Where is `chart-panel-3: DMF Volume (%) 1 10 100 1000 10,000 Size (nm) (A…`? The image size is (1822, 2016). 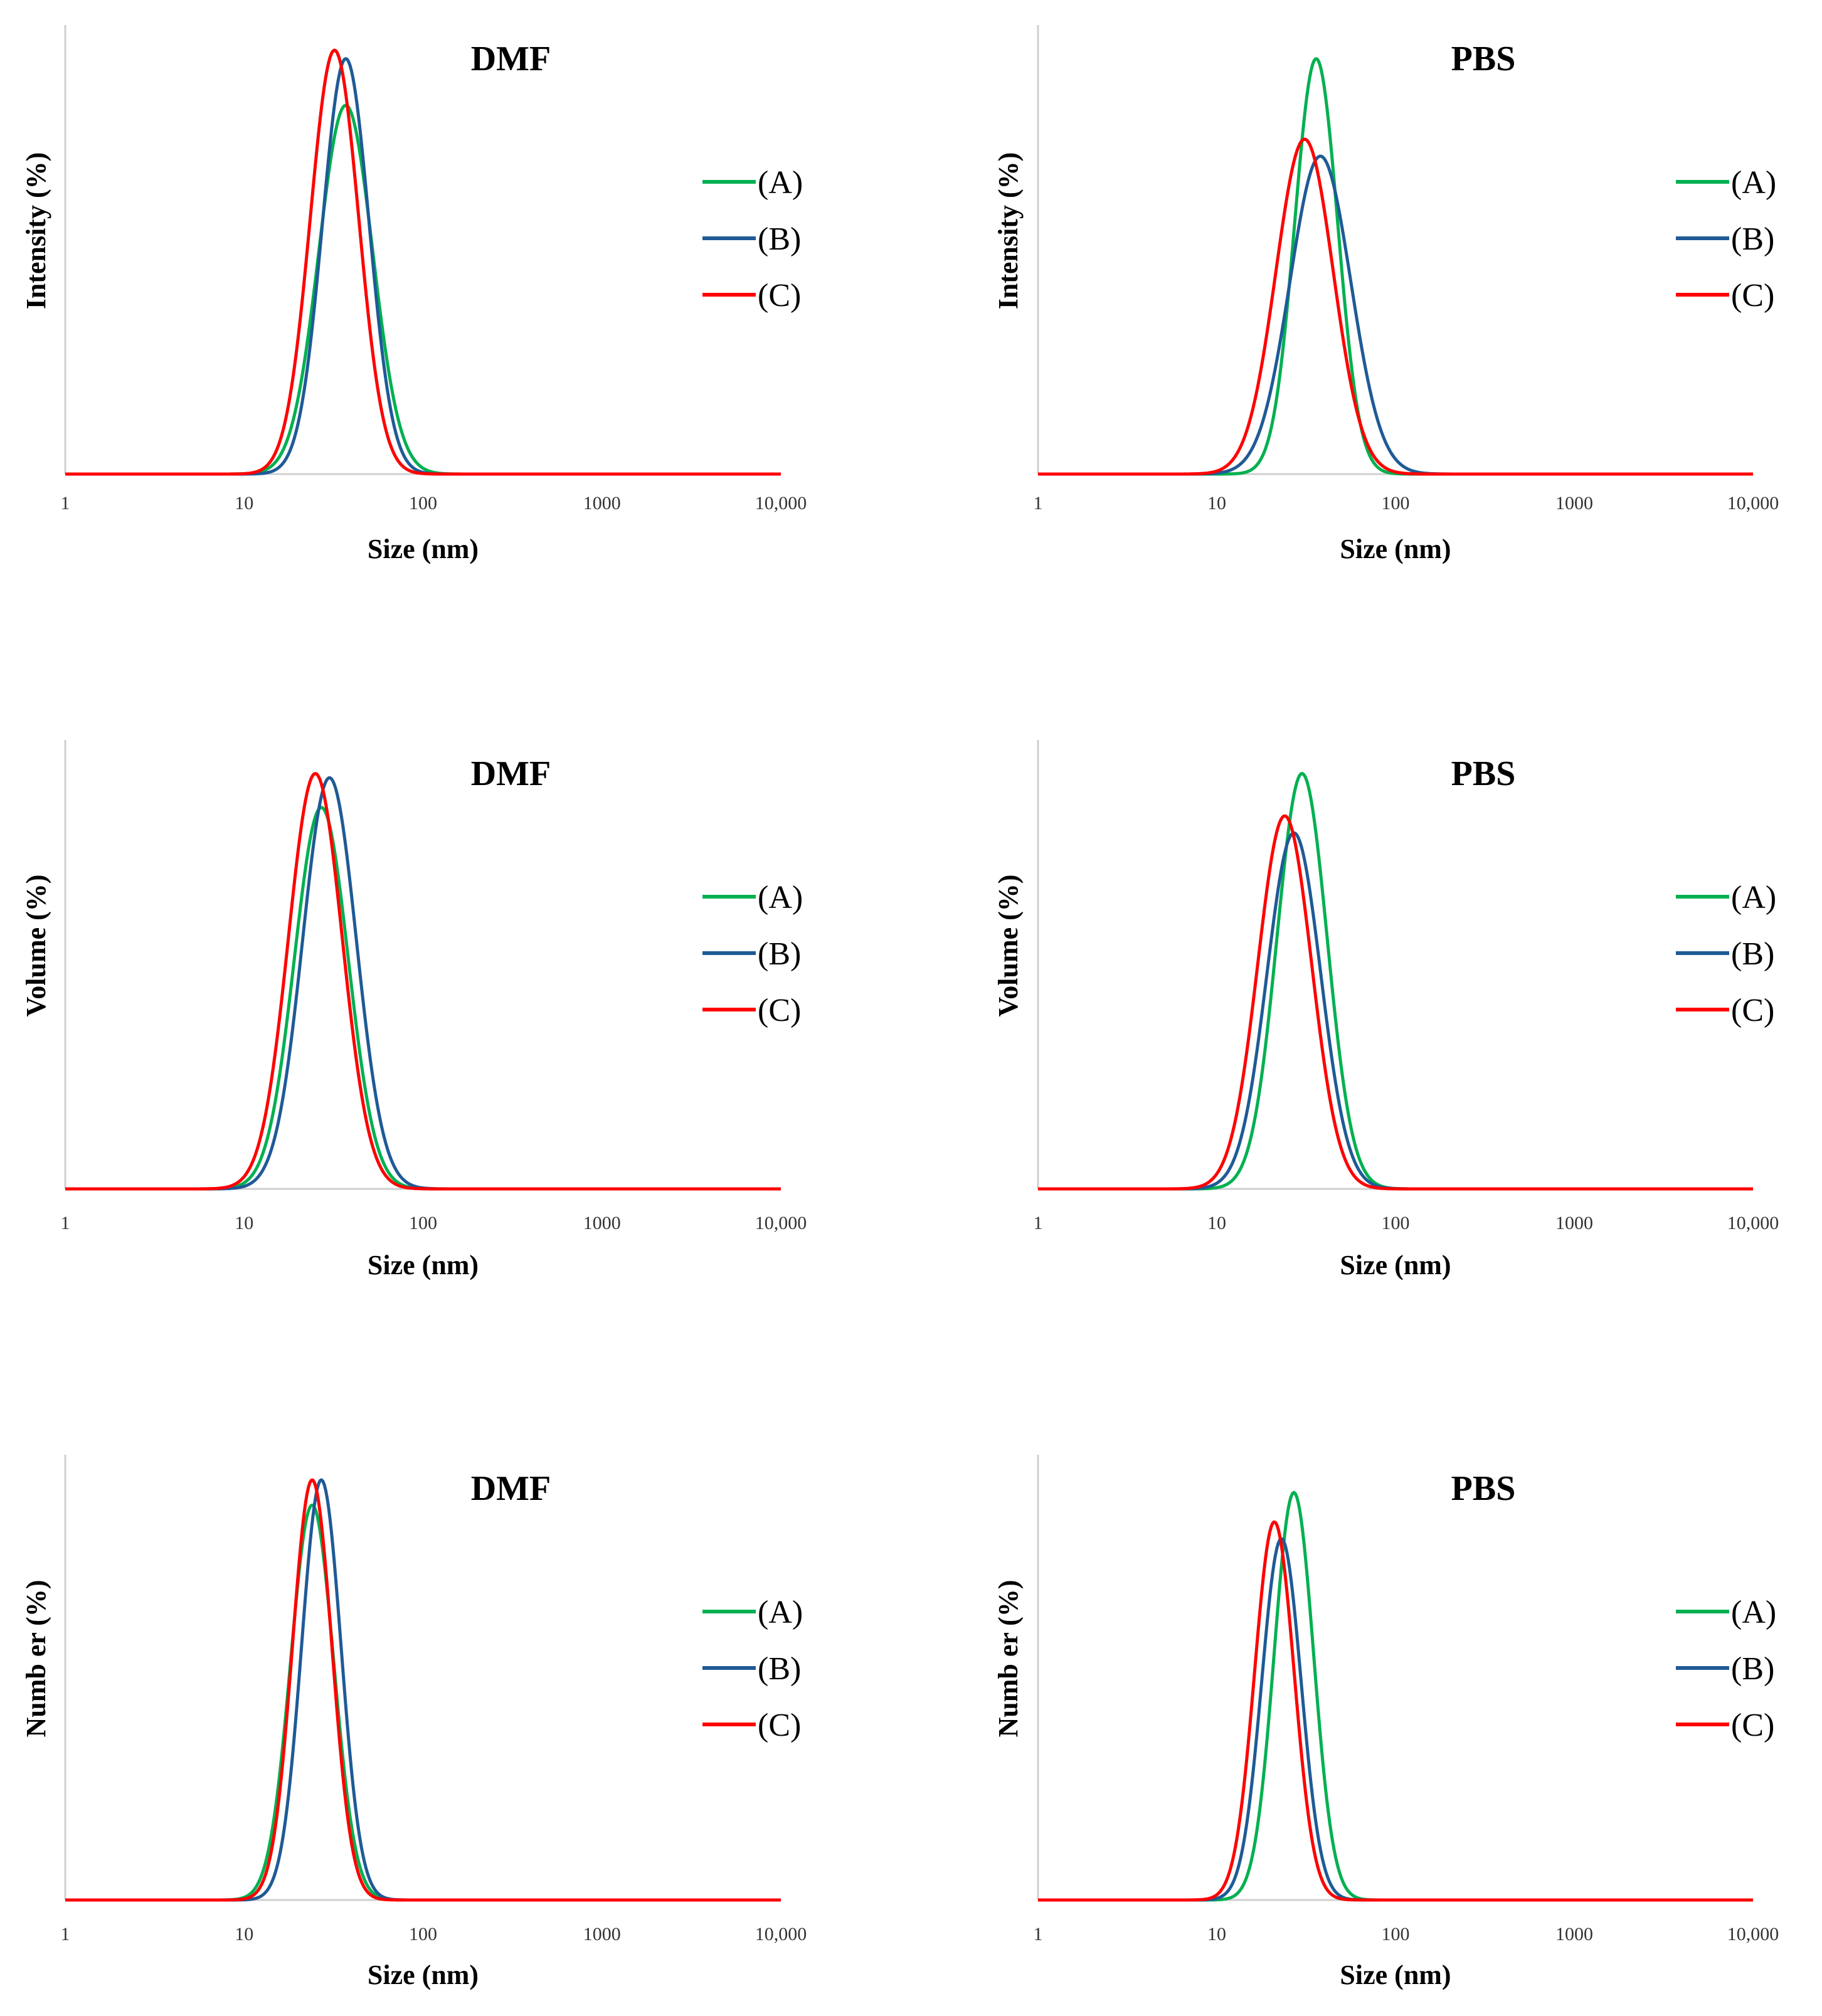
chart-panel-3: DMF Volume (%) 1 10 100 1000 10,000 Size (nm) (A… is located at coordinates (414, 1010).